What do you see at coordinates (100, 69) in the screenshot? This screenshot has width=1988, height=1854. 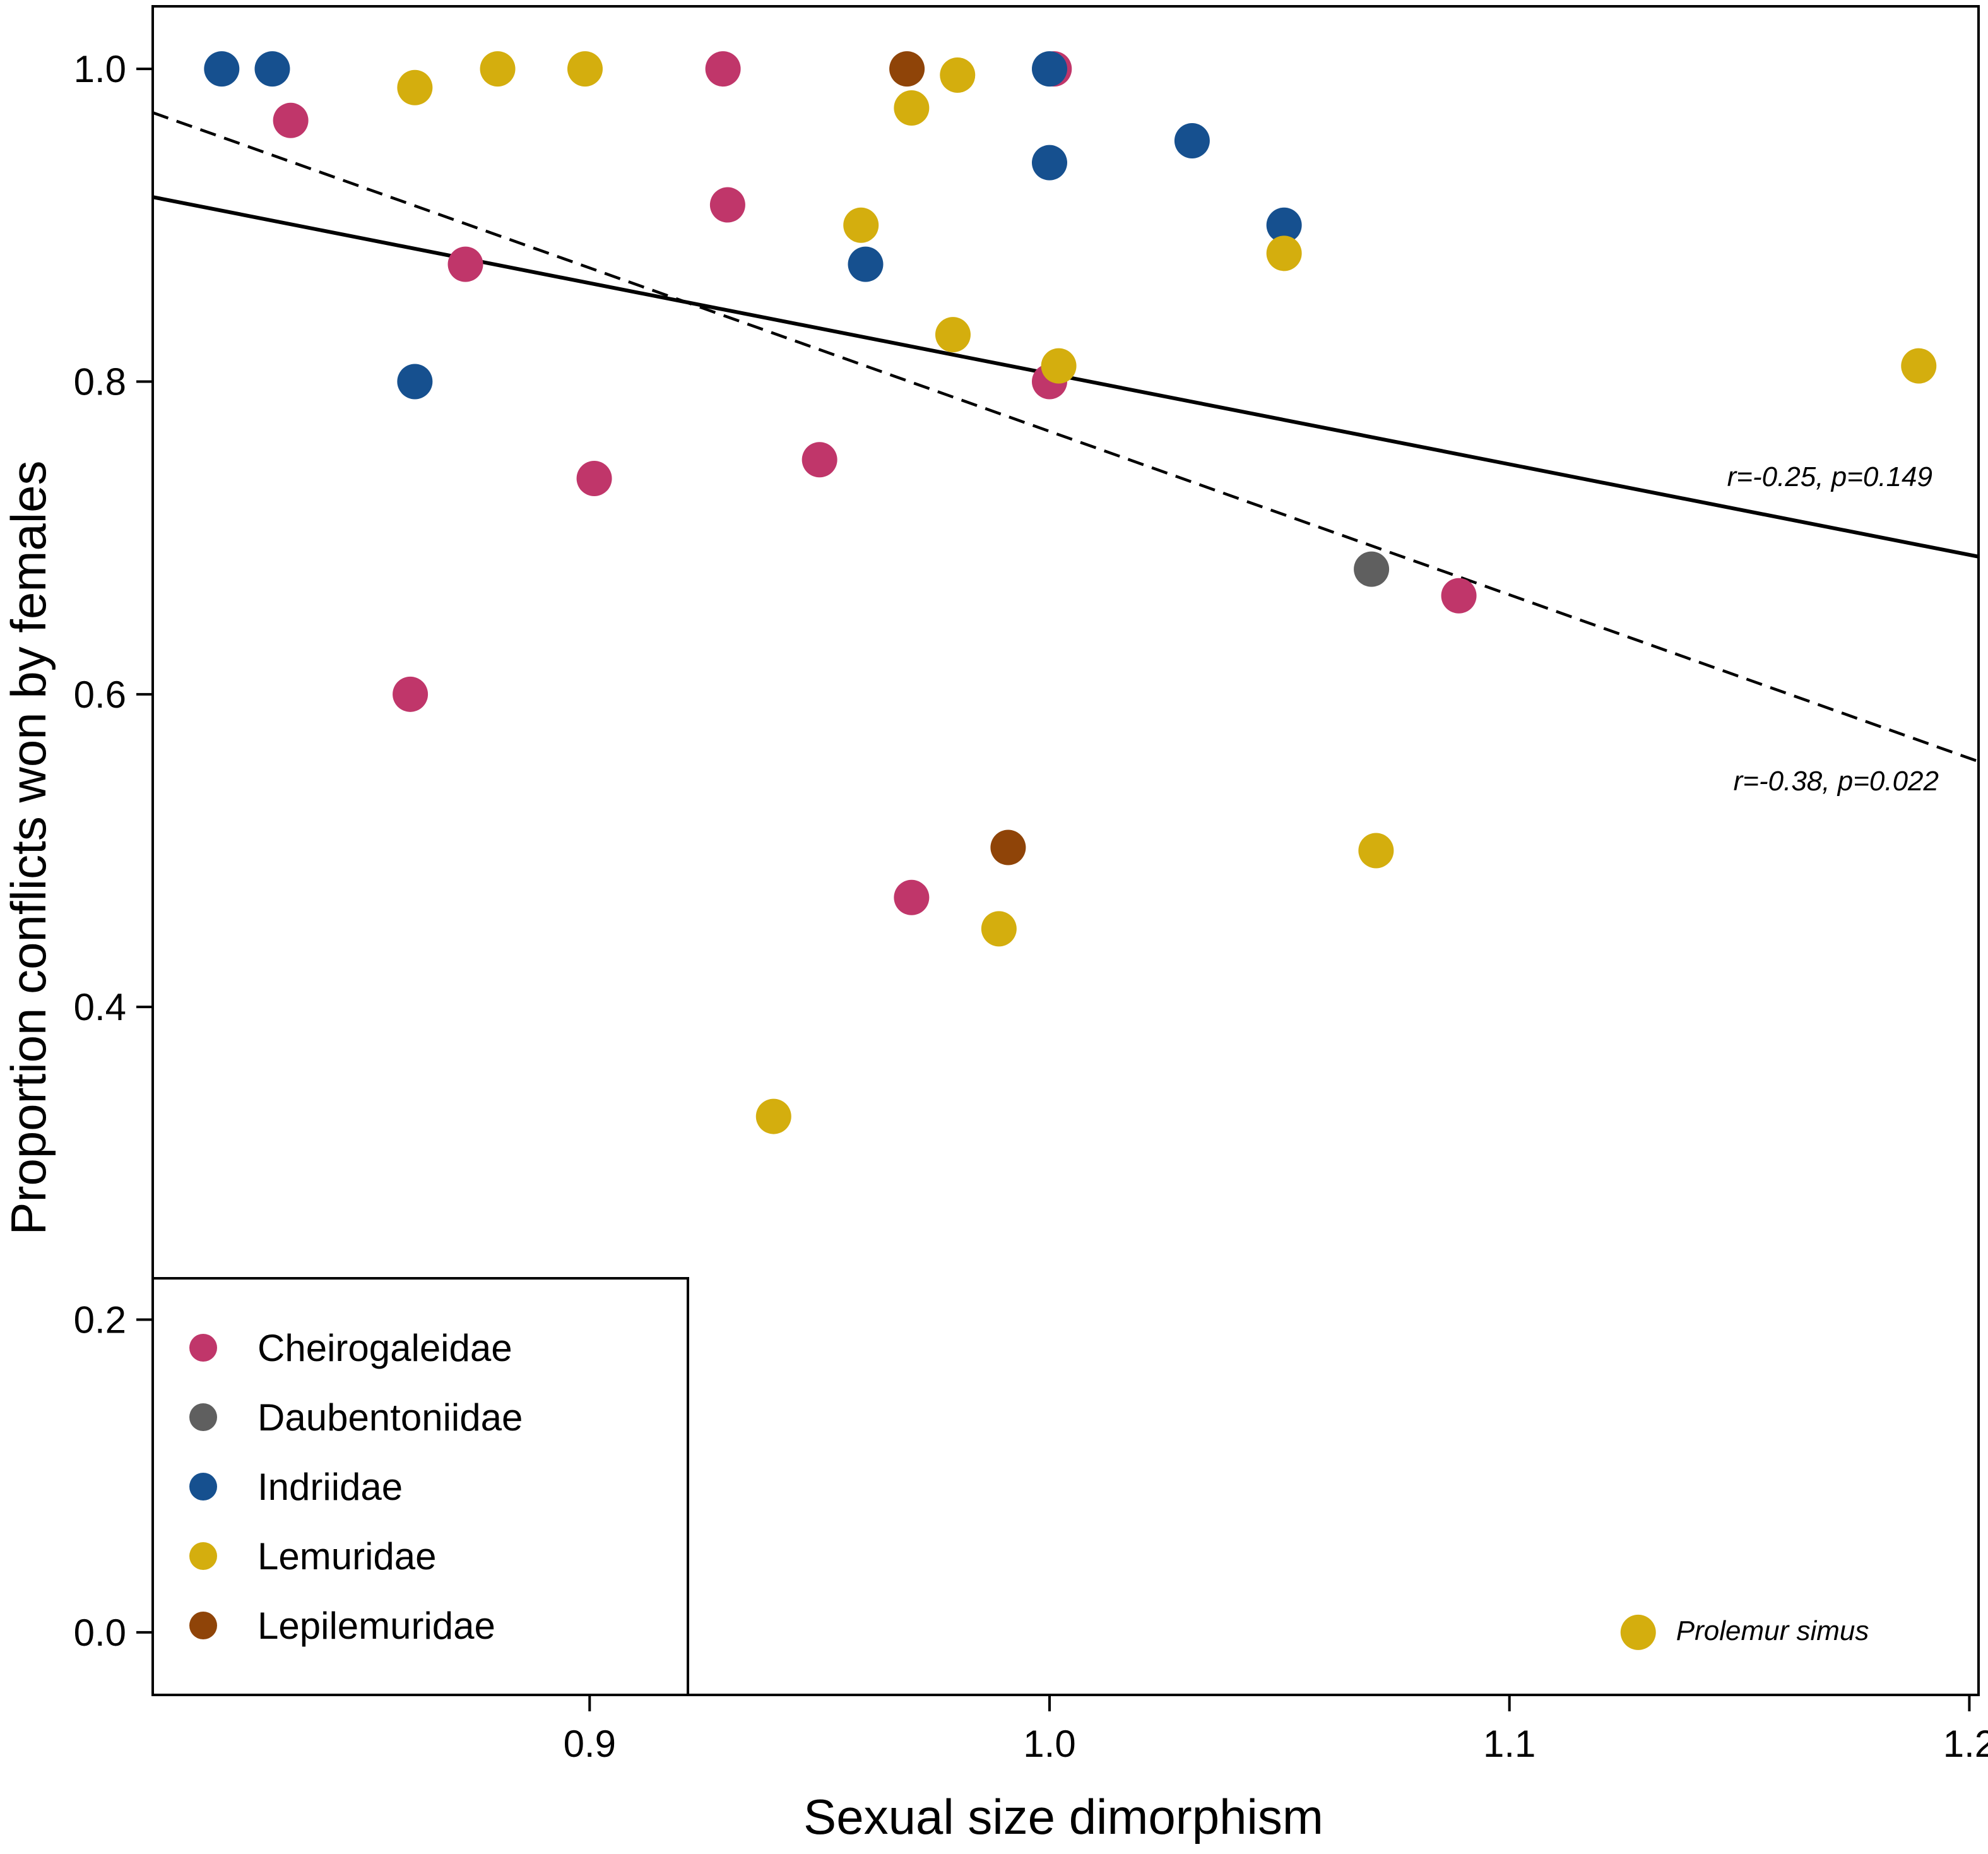 I see `y-tick-label: 1.0` at bounding box center [100, 69].